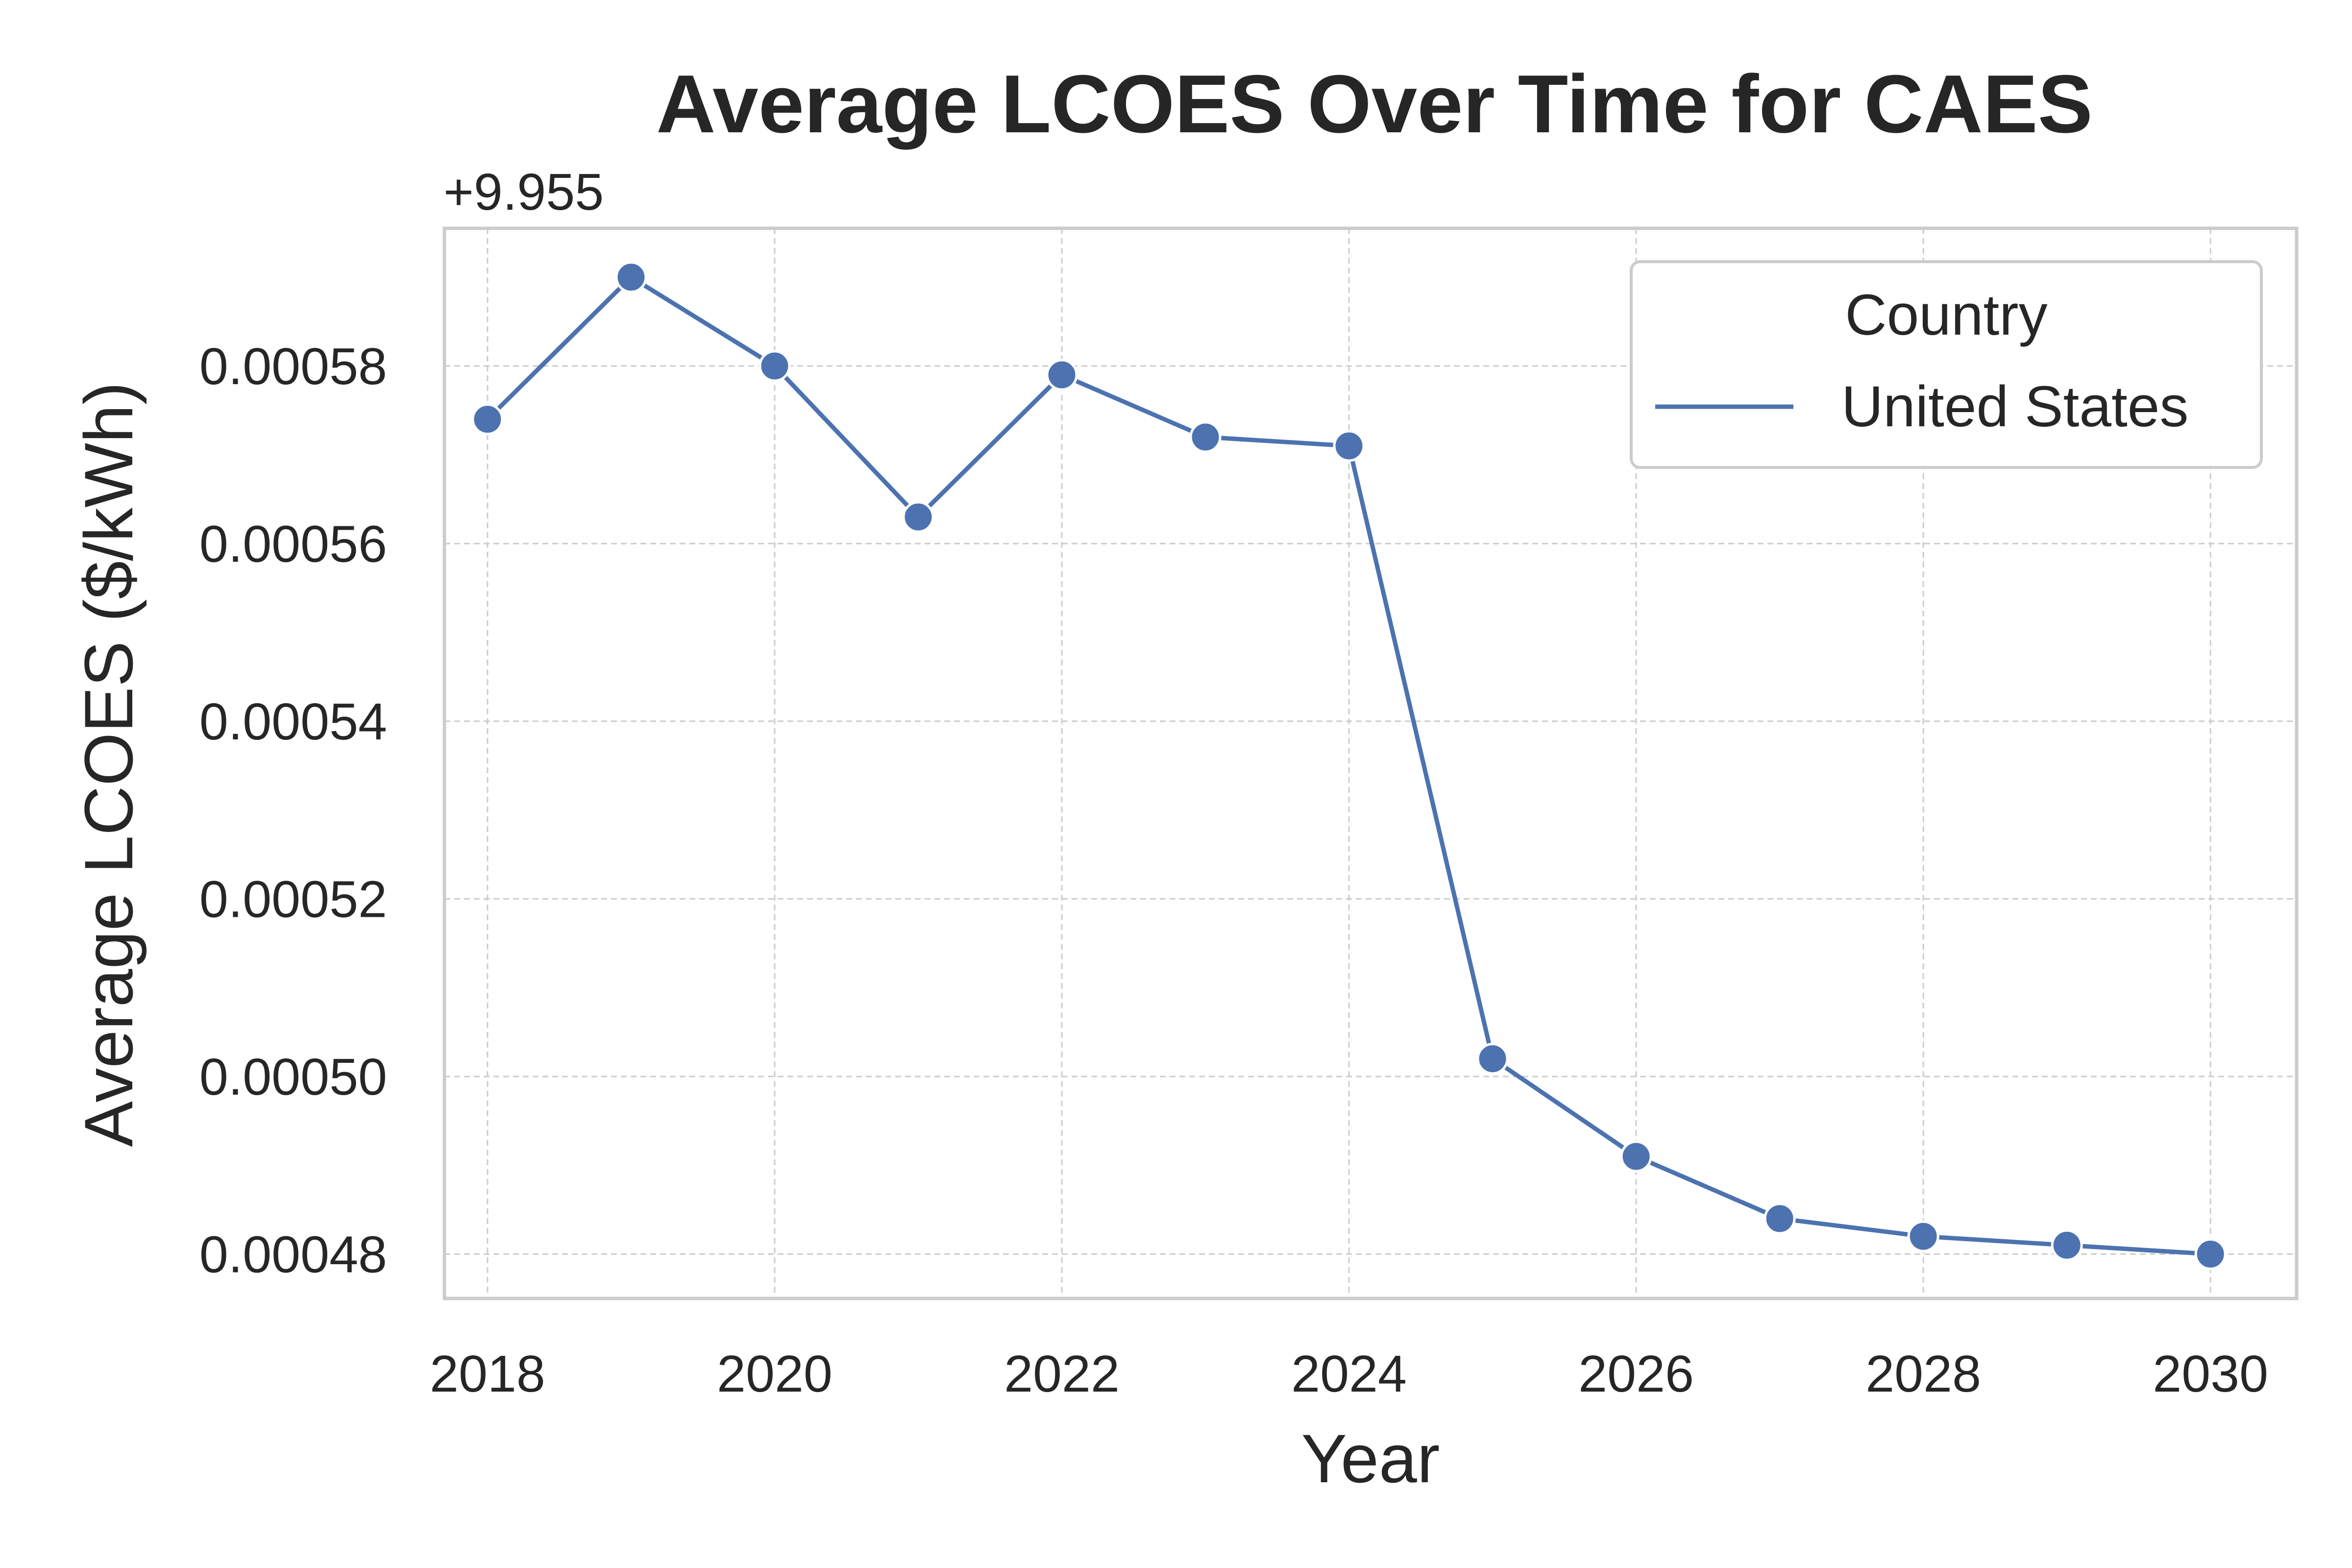 This screenshot has height=1568, width=2352. I want to click on legend: Country United States, so click(1946, 364).